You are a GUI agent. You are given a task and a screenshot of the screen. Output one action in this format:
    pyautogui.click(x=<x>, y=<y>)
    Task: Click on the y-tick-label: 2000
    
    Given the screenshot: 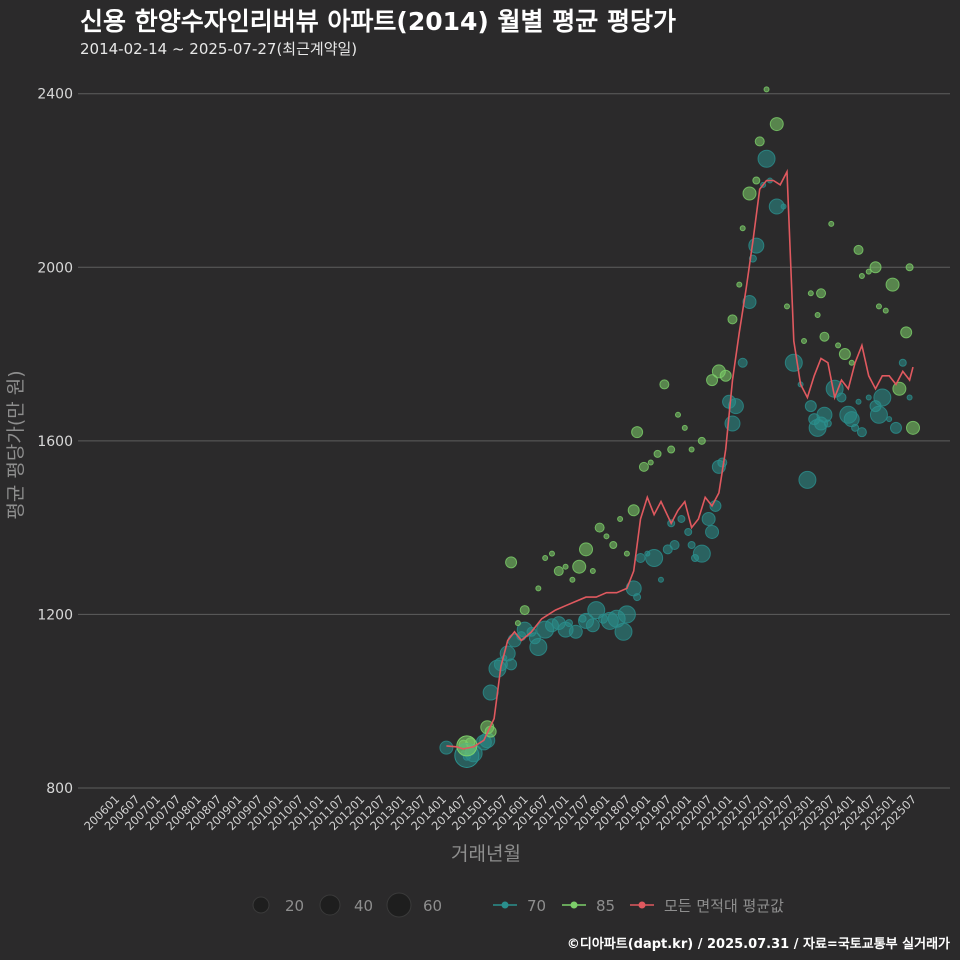 What is the action you would take?
    pyautogui.click(x=55, y=268)
    